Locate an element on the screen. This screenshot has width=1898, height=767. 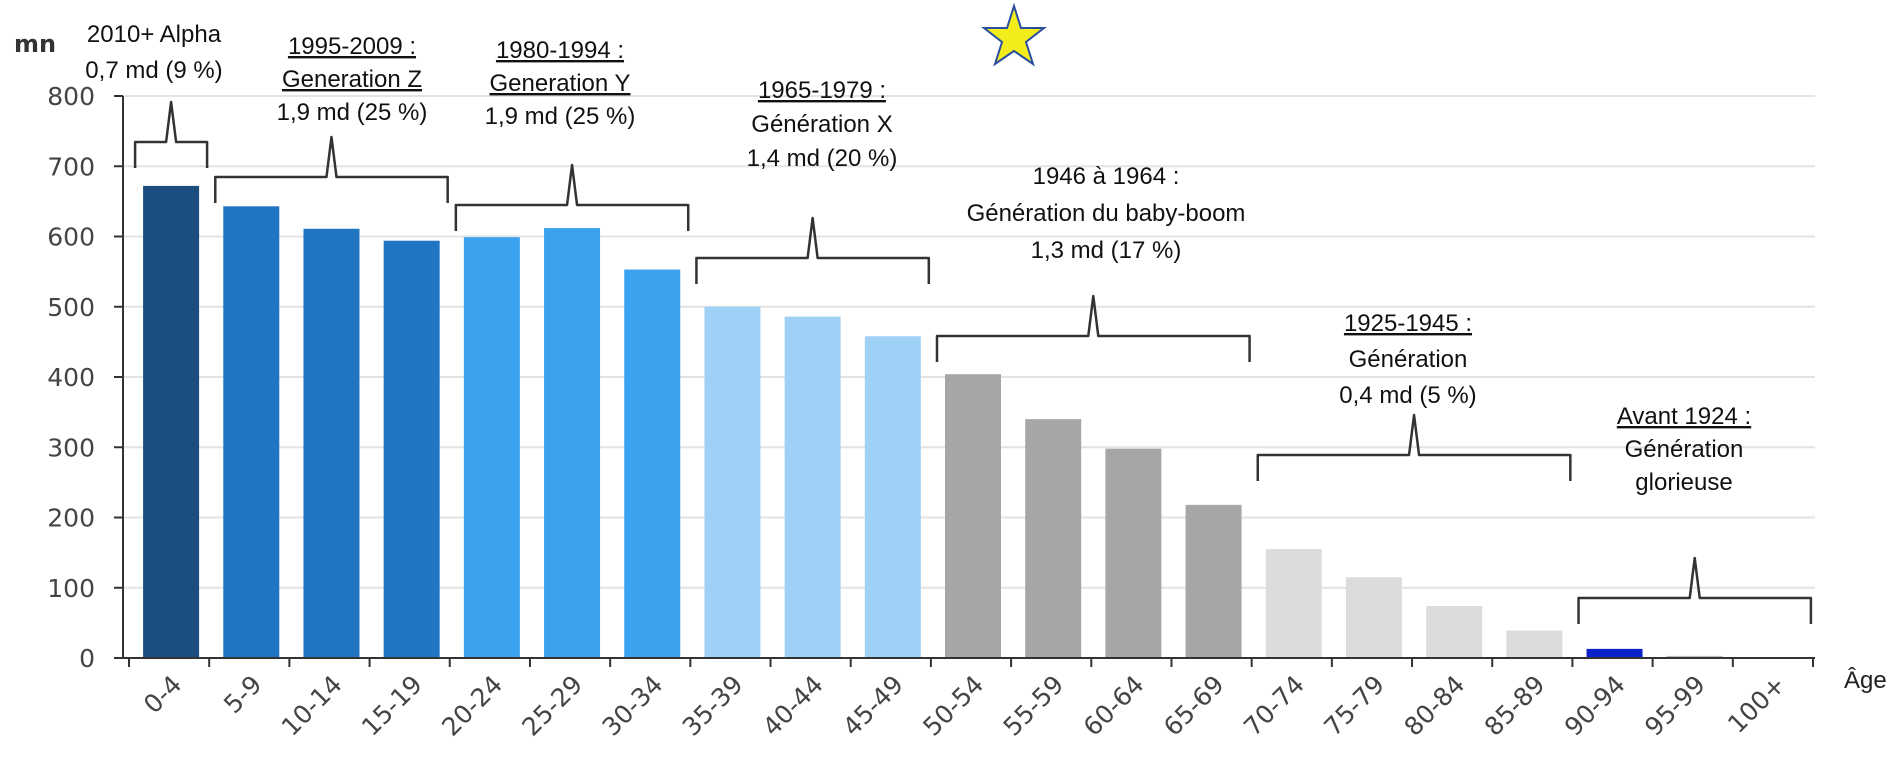
y-tick-labels: 0 100 200 300 400 500 600 700 800 is located at coordinates (85, 377).